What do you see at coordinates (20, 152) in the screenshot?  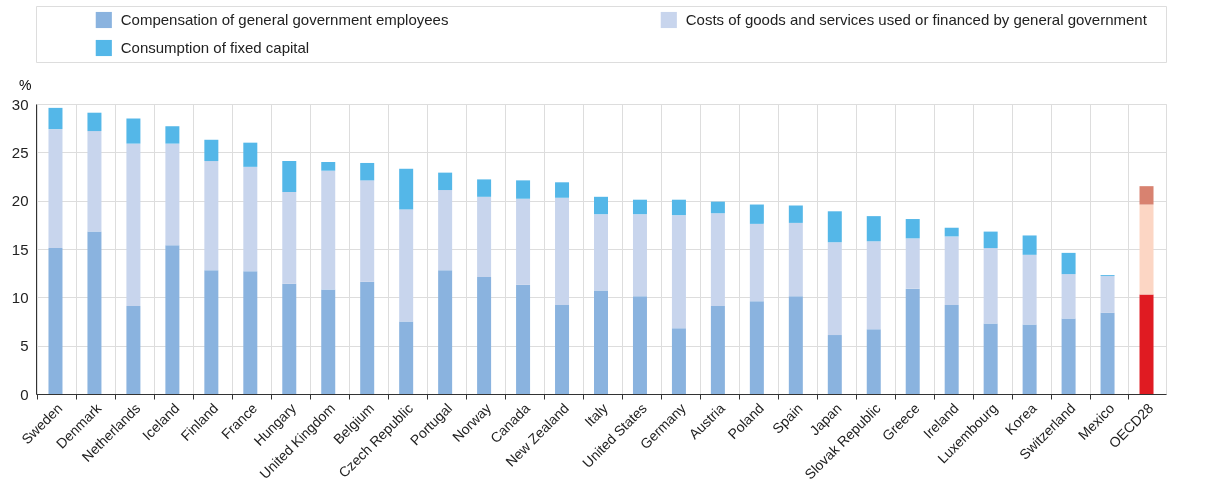 I see `y-tick-label: 25` at bounding box center [20, 152].